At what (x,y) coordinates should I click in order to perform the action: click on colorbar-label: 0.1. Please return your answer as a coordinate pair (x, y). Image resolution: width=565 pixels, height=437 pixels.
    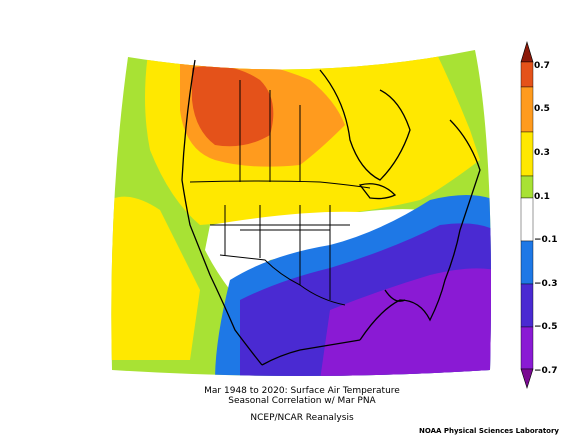
    Looking at the image, I should click on (542, 197).